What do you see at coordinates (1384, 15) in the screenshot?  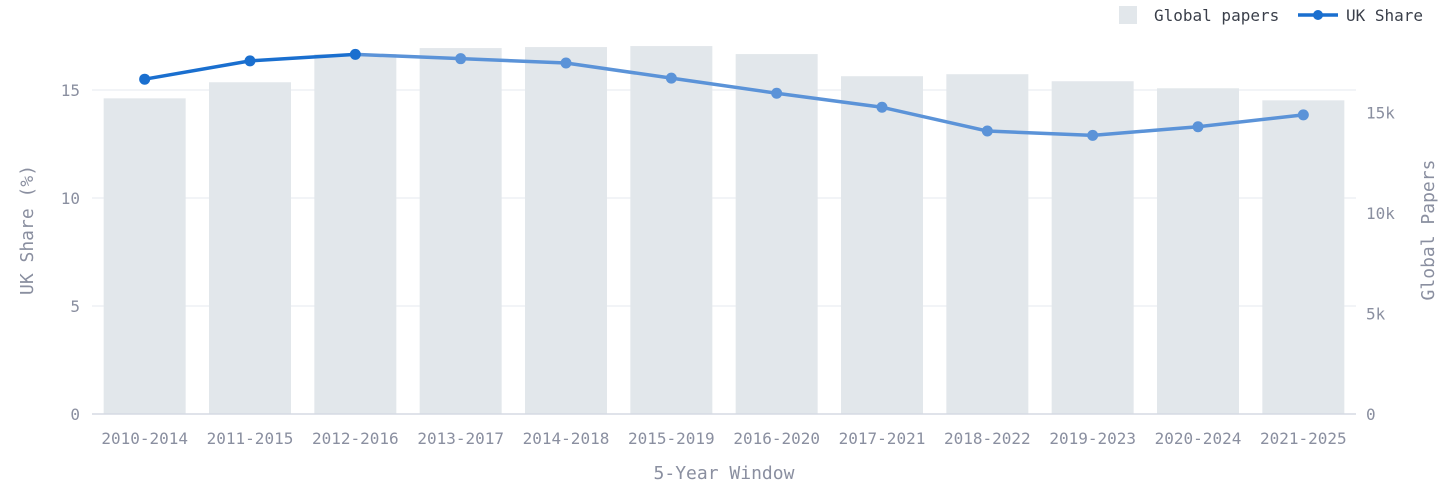 I see `legend-label-uk-share: UK Share` at bounding box center [1384, 15].